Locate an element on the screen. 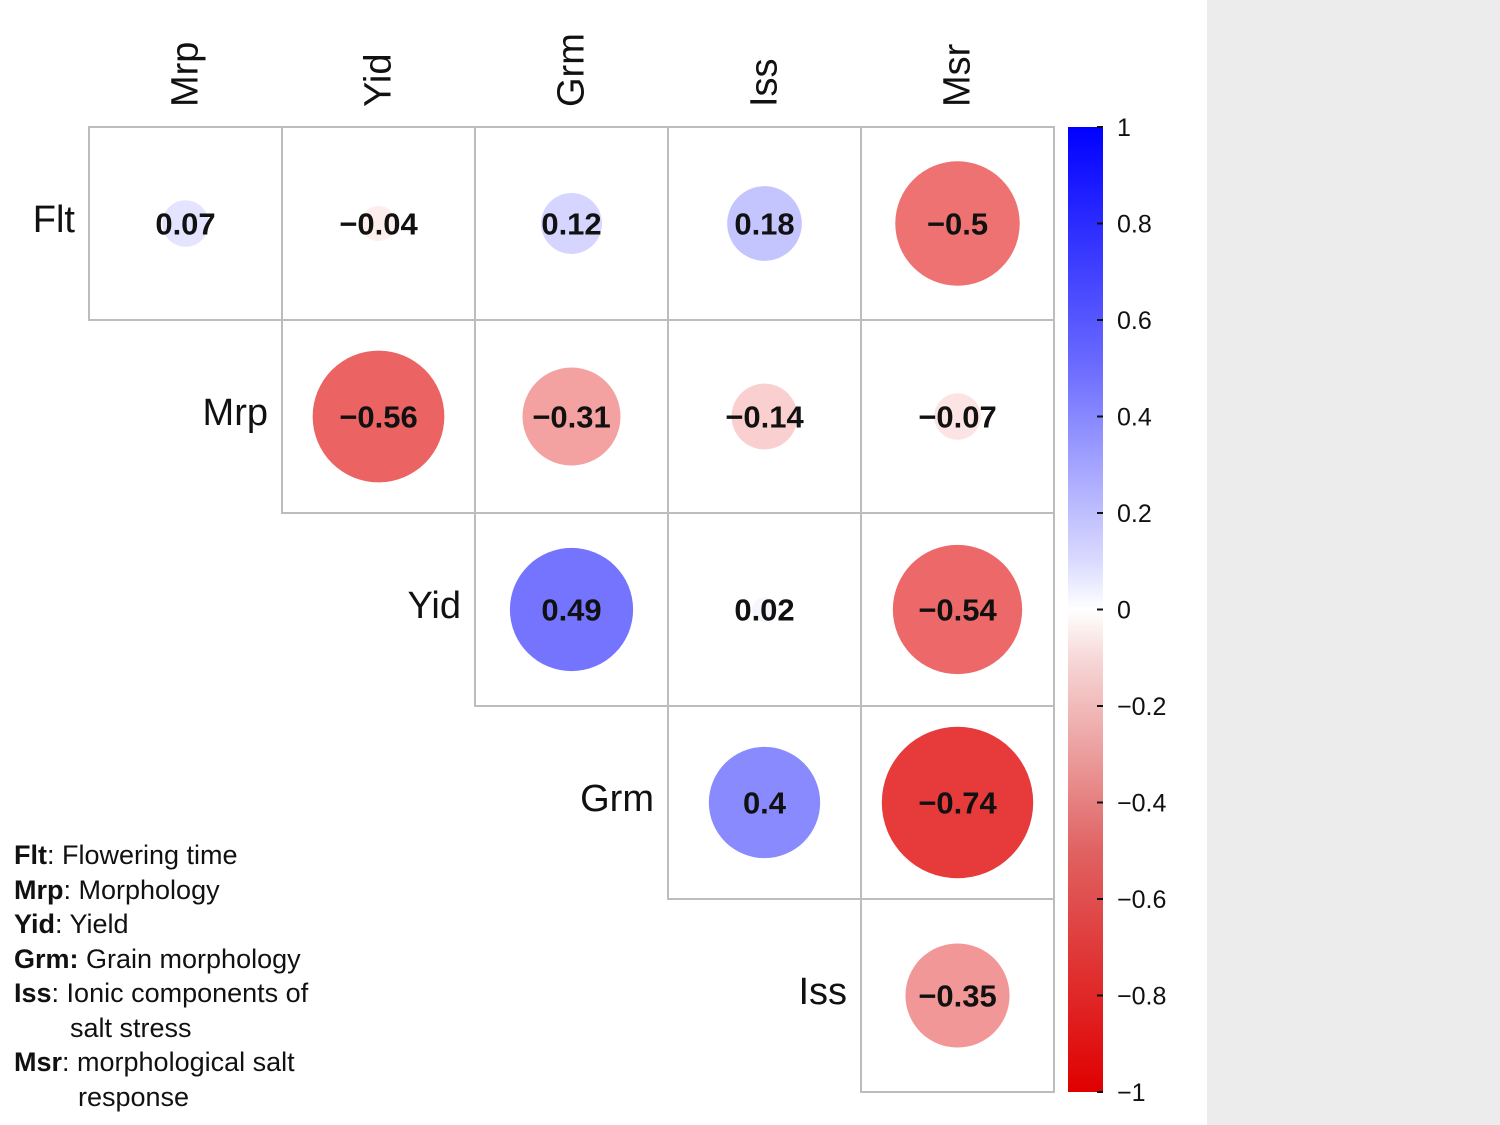 The image size is (1500, 1125). correlation-value: 0.49 is located at coordinates (571, 610).